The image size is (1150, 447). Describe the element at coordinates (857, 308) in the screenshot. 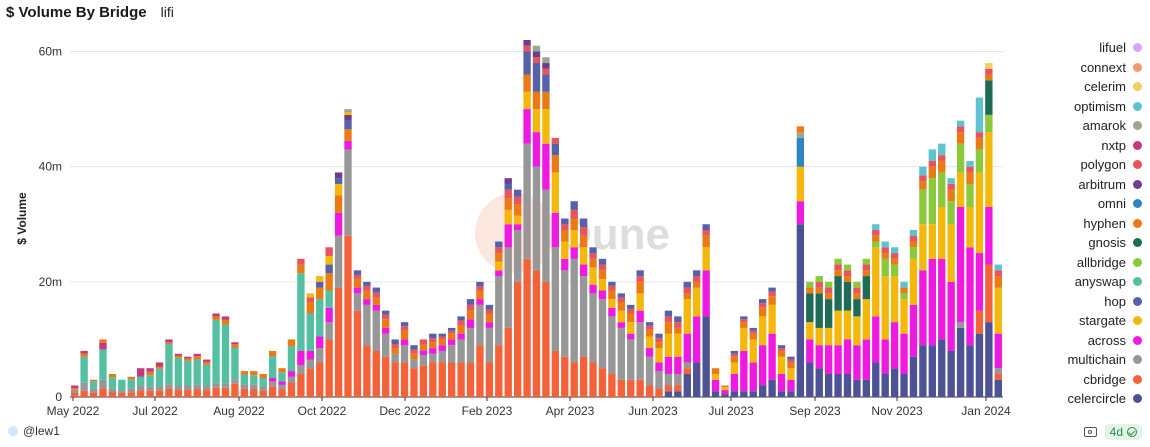

I see `bar-segment-gnosis` at that location.